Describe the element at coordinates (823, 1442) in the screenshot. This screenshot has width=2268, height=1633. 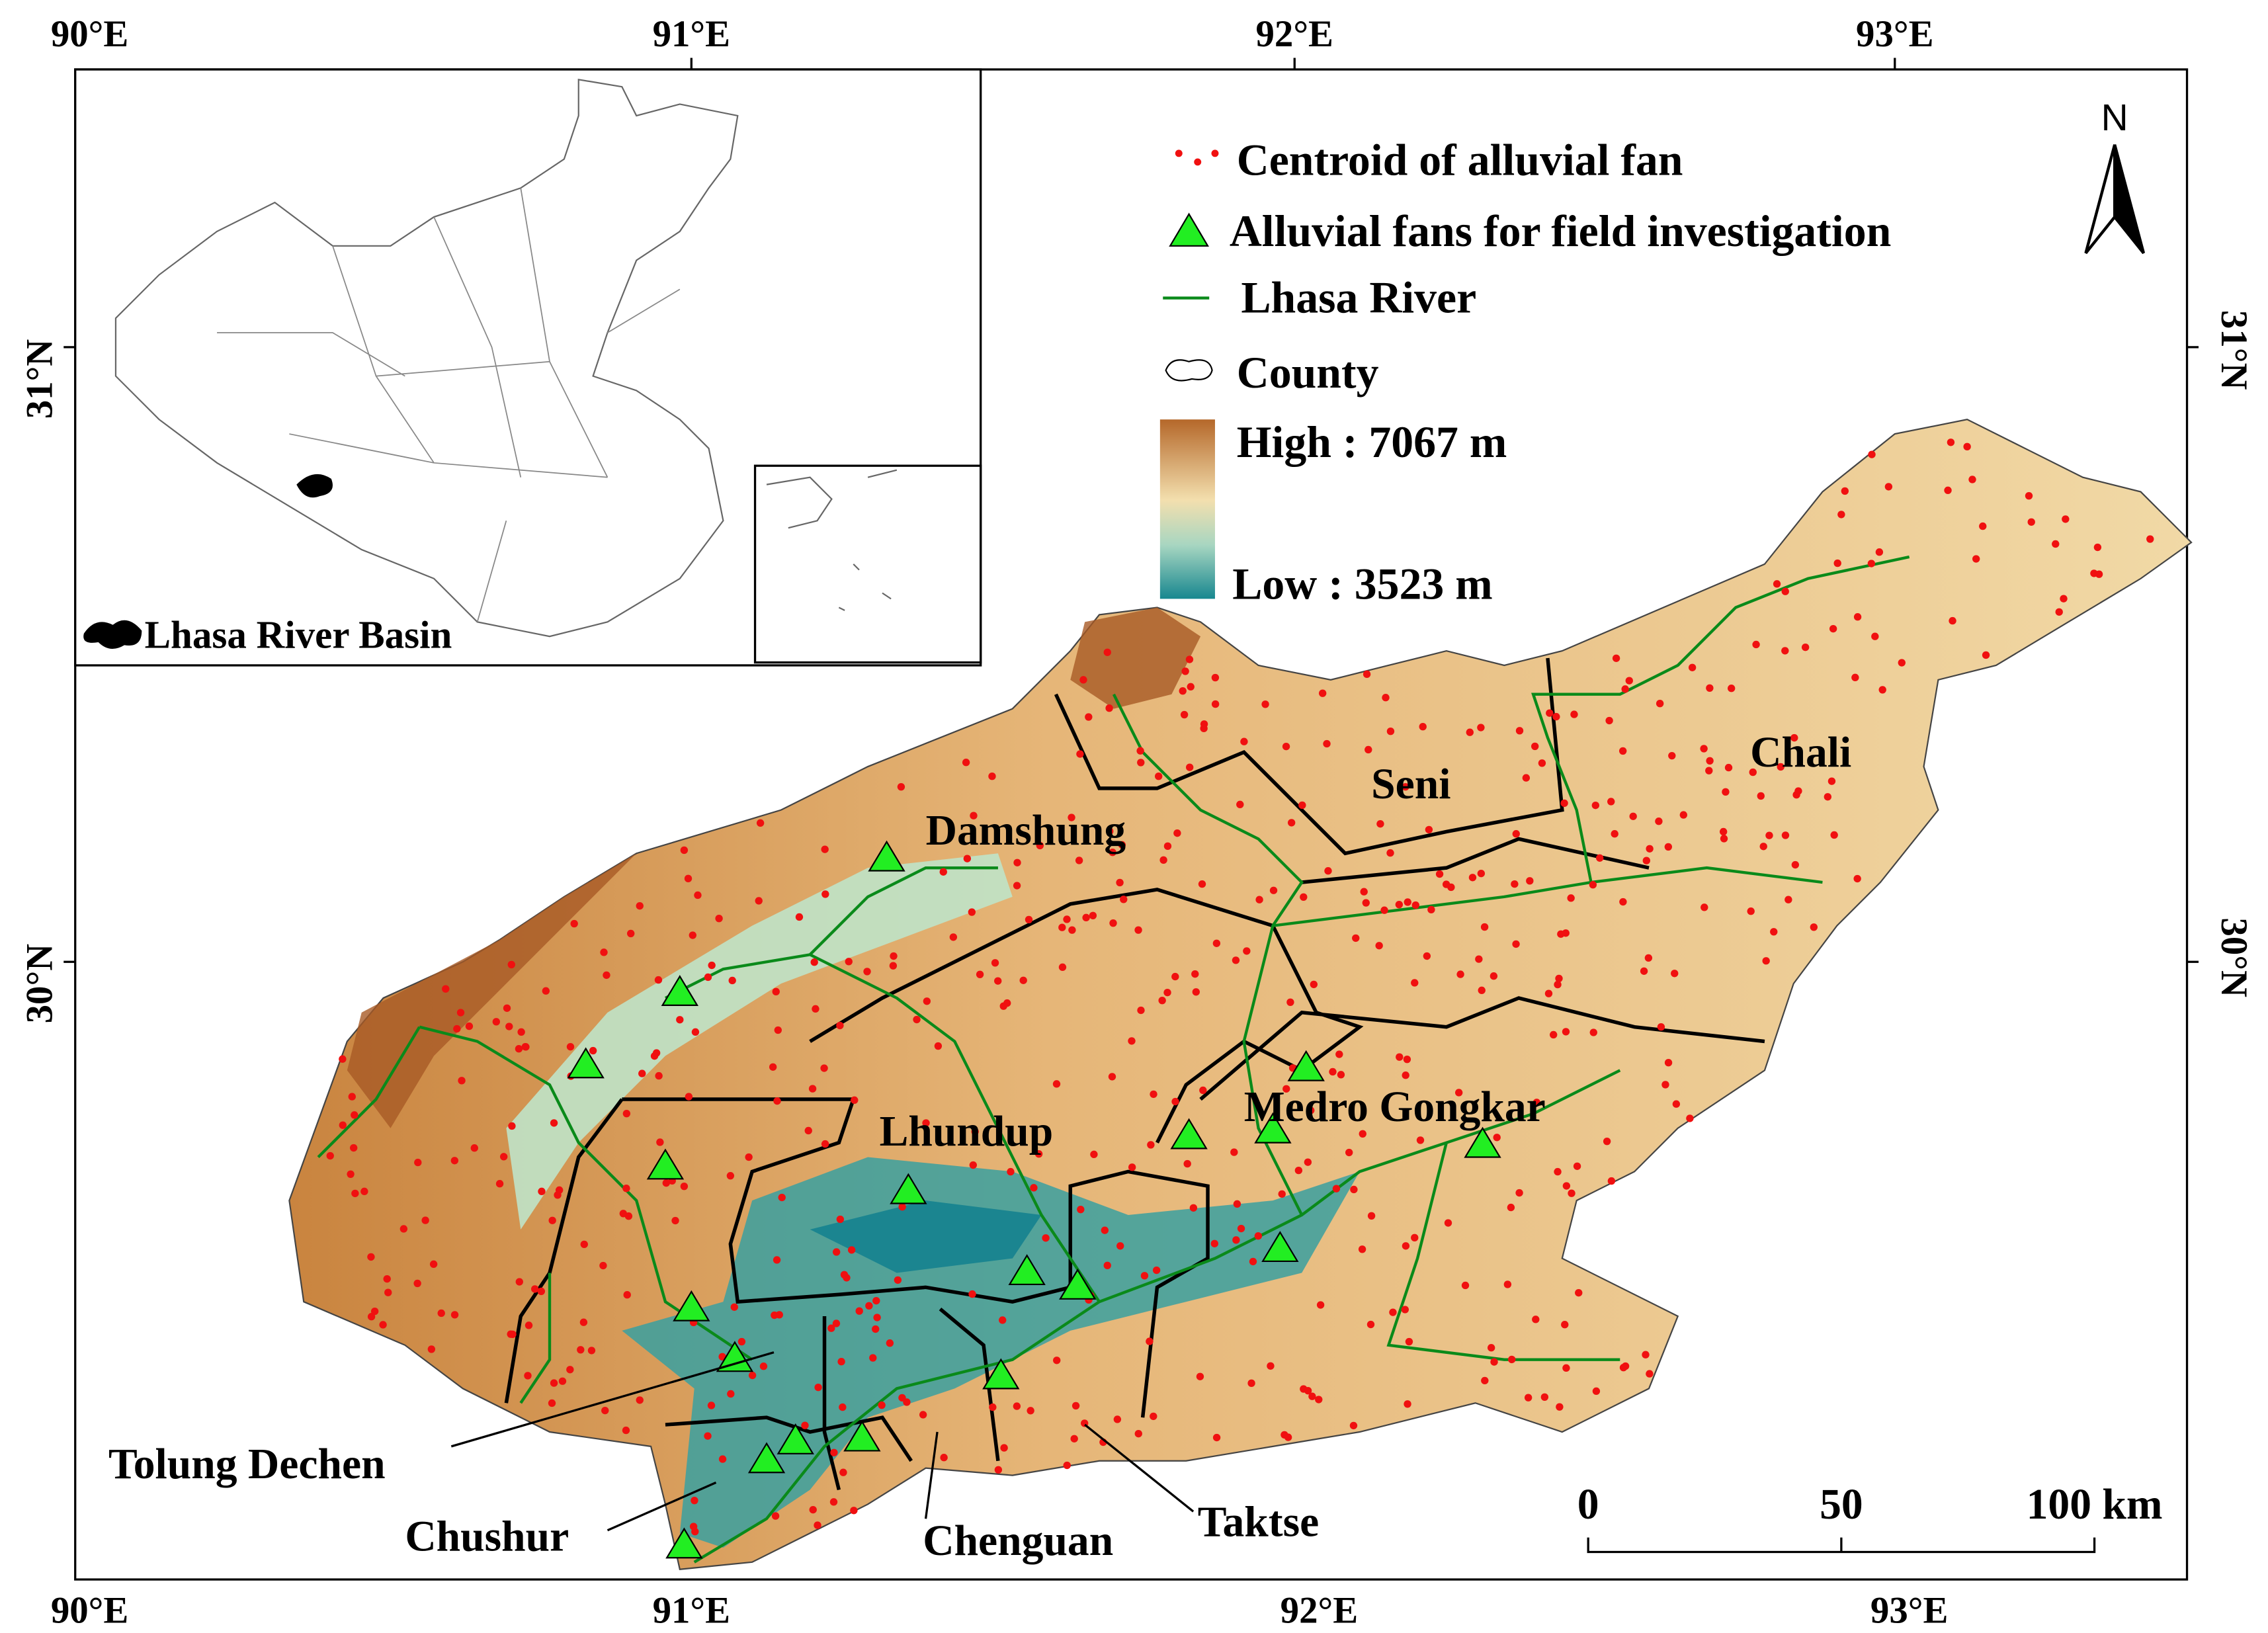
I see `leader-lines` at that location.